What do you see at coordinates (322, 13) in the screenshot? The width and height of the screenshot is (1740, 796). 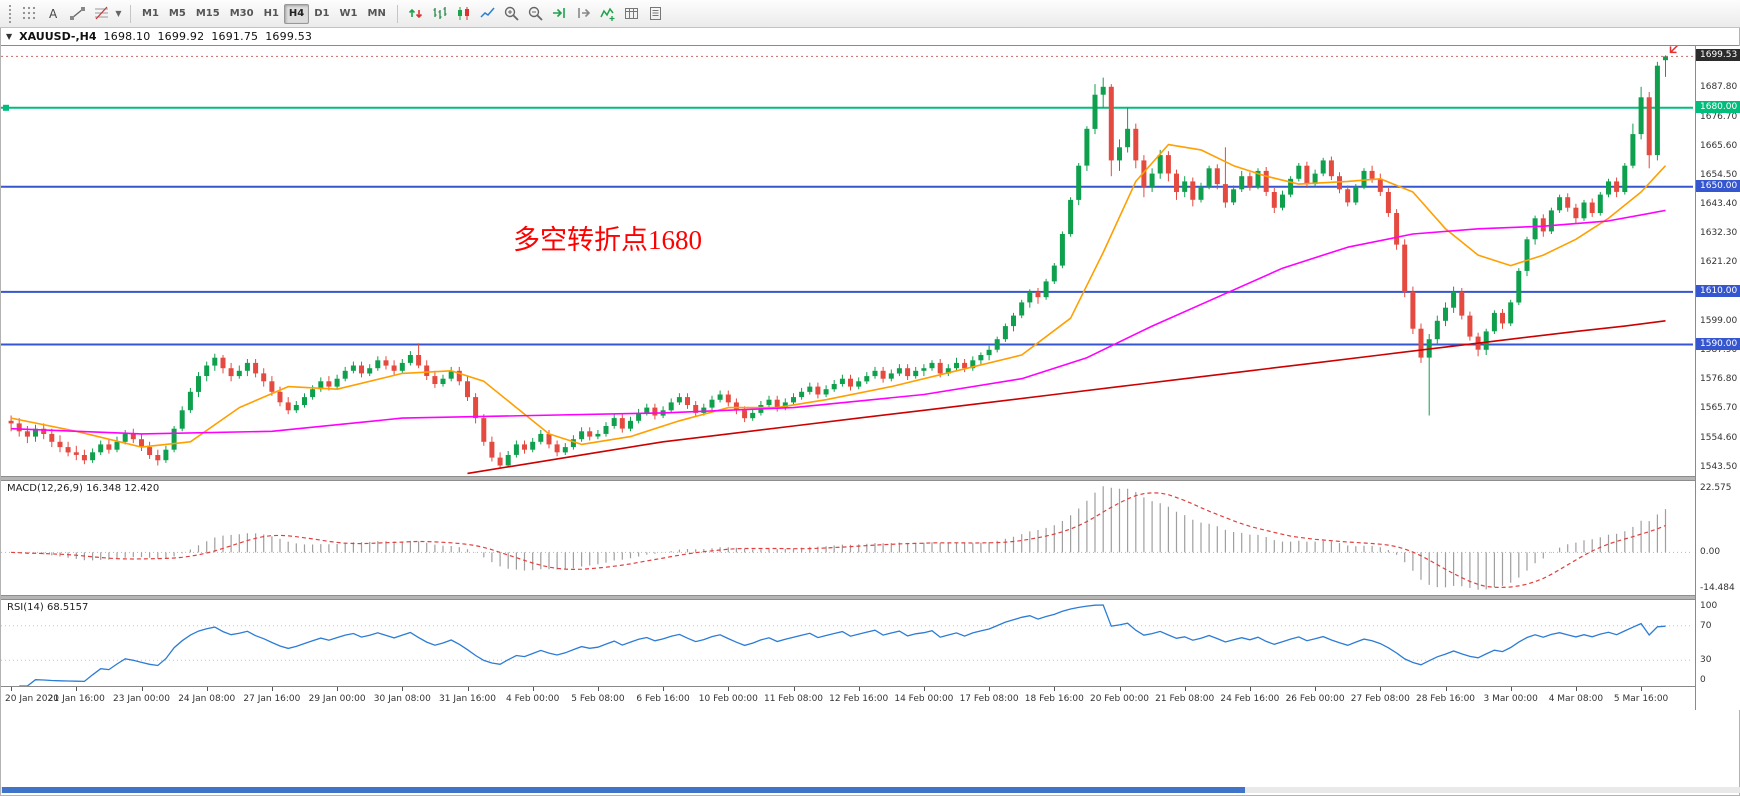 I see `timeframe-d1-button: D1` at bounding box center [322, 13].